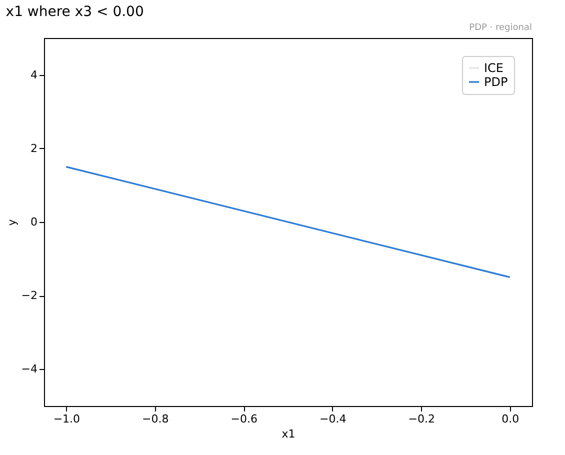 The image size is (565, 455). What do you see at coordinates (34, 75) in the screenshot?
I see `y-tick-label: 4` at bounding box center [34, 75].